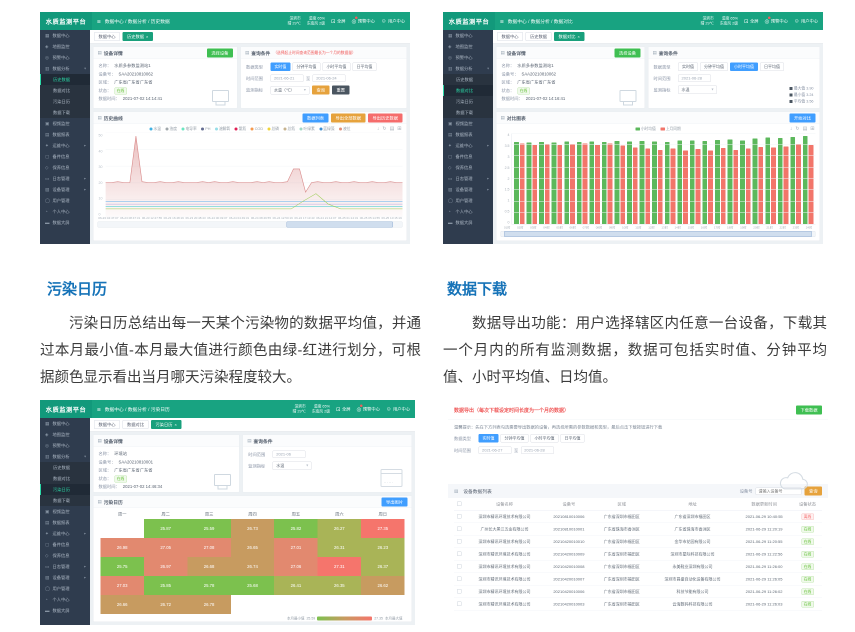 Image resolution: width=855 pixels, height=632 pixels. What do you see at coordinates (670, 129) in the screenshot?
I see `legend-item-上月同期: 上月同期` at bounding box center [670, 129].